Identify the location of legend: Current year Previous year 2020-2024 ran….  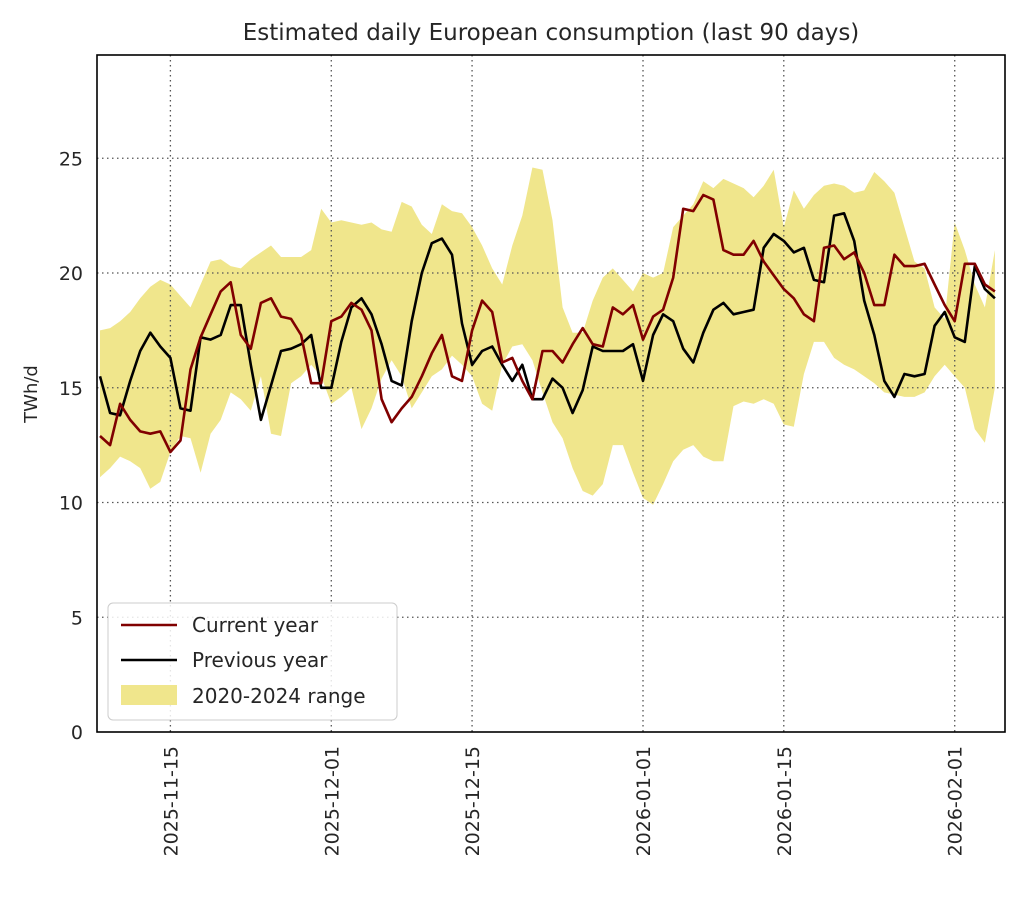
(252, 661).